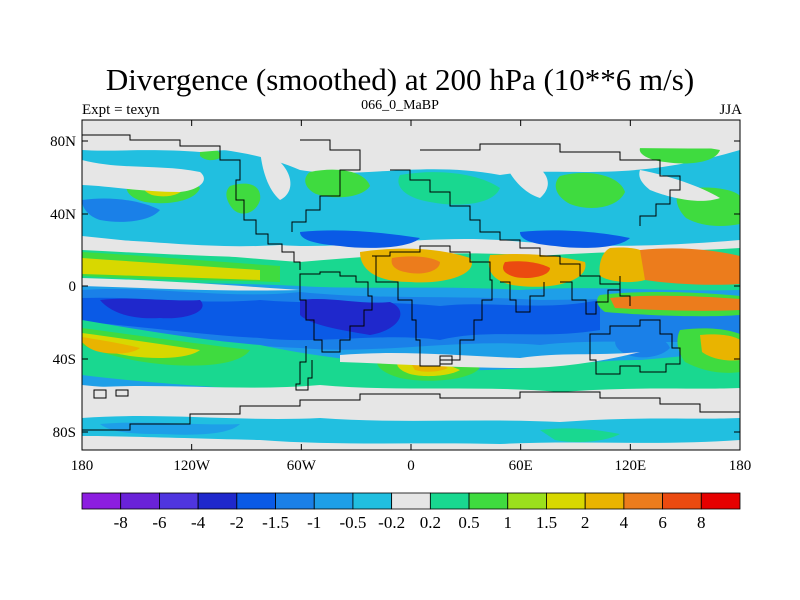  Describe the element at coordinates (304, 368) in the screenshot. I see `coast-patagonia` at that location.